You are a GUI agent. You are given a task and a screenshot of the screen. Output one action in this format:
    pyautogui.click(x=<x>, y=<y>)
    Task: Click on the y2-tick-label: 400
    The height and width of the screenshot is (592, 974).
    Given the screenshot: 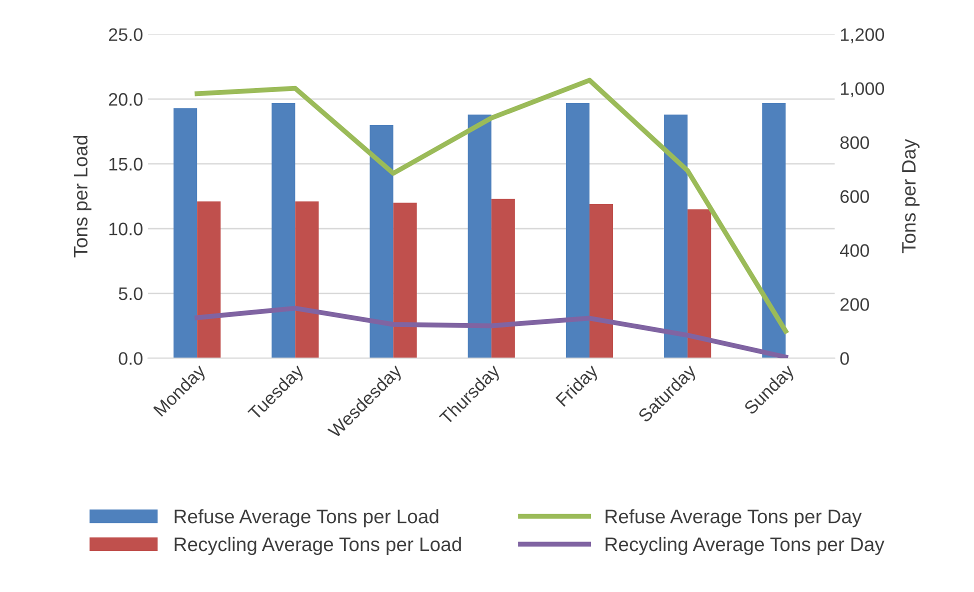 What is the action you would take?
    pyautogui.click(x=854, y=250)
    